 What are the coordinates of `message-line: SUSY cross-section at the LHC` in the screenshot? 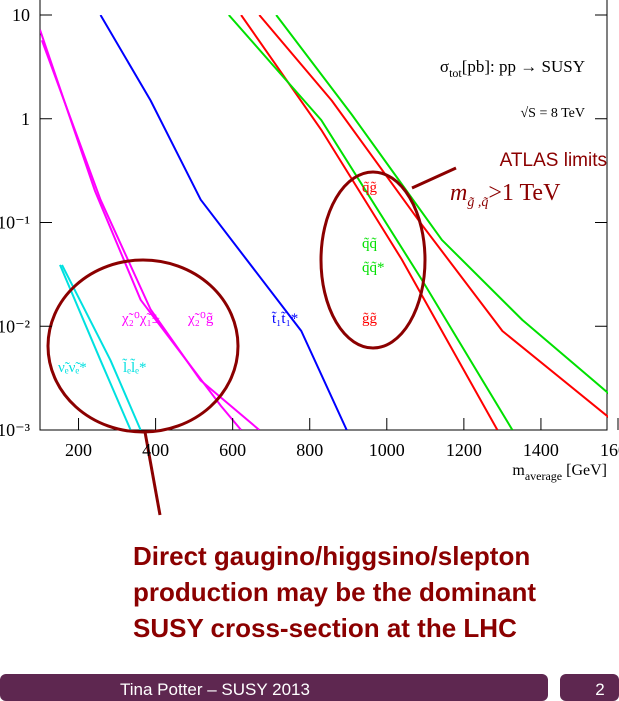 It's located at (325, 628).